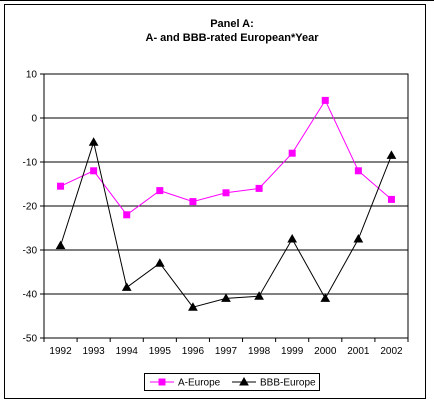 Image resolution: width=434 pixels, height=409 pixels. What do you see at coordinates (259, 351) in the screenshot?
I see `x-tick-label: 1998` at bounding box center [259, 351].